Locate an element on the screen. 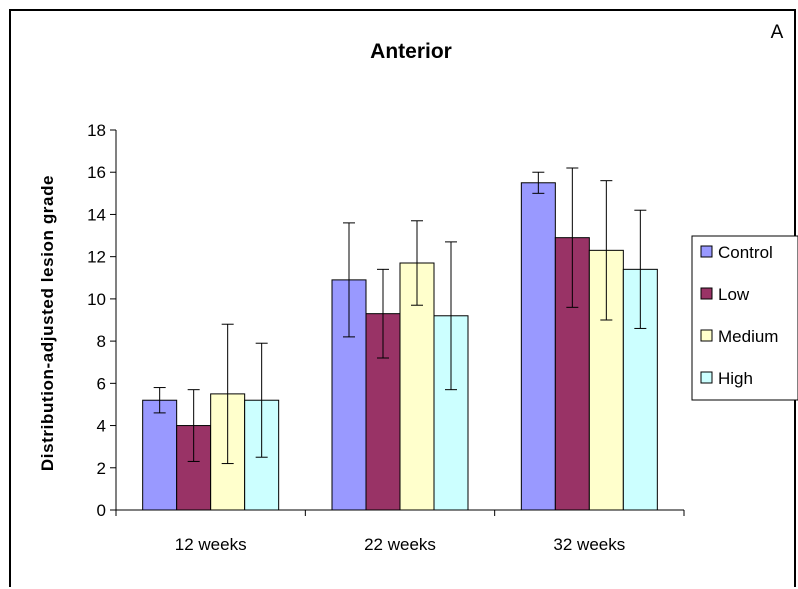 The image size is (798, 589). y-tick-label: 16 is located at coordinates (96, 172).